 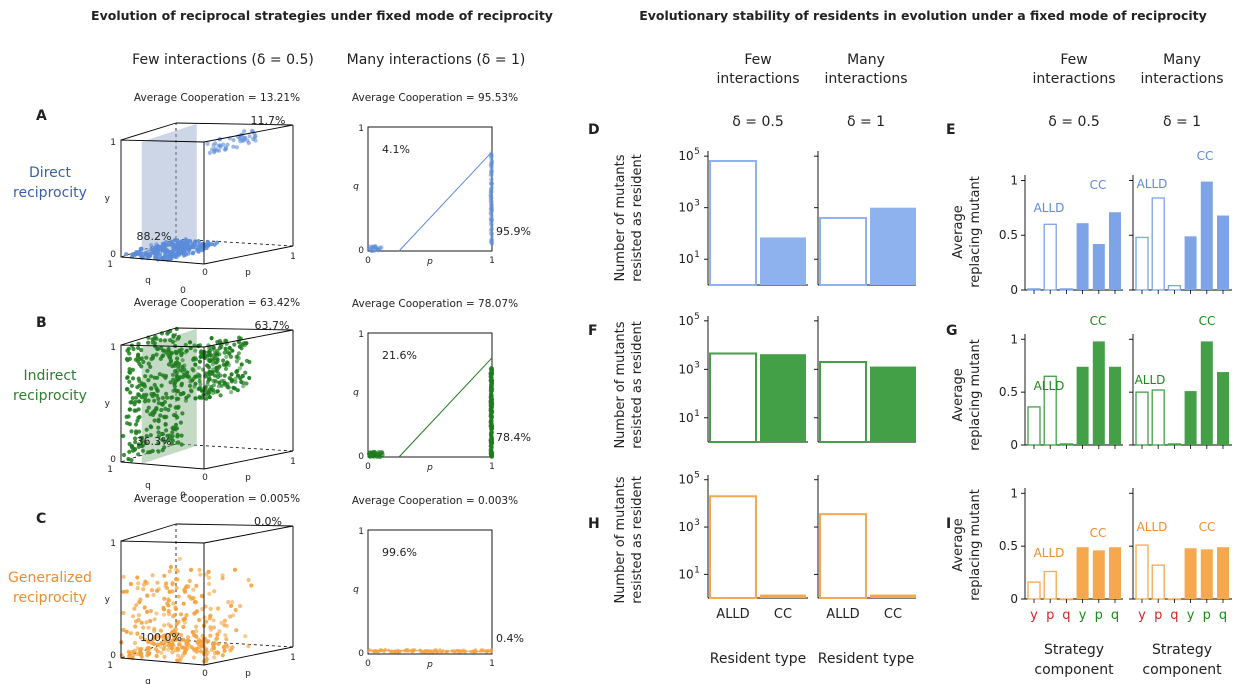 What do you see at coordinates (154, 236) in the screenshot?
I see `cube-annotation-bottom: 88.2%` at bounding box center [154, 236].